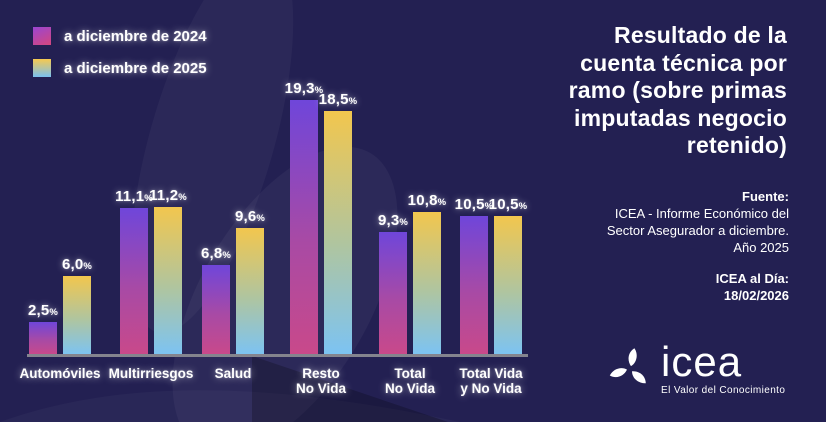 The image size is (826, 422). Describe the element at coordinates (135, 68) in the screenshot. I see `legend-label-2025: a diciembre de 2025` at that location.